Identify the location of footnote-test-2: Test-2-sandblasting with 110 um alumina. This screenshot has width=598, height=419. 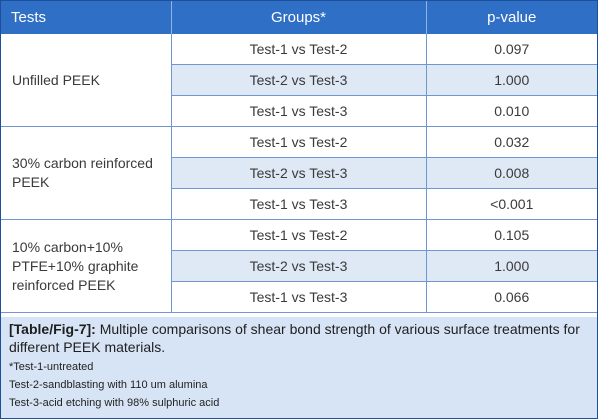
(108, 385).